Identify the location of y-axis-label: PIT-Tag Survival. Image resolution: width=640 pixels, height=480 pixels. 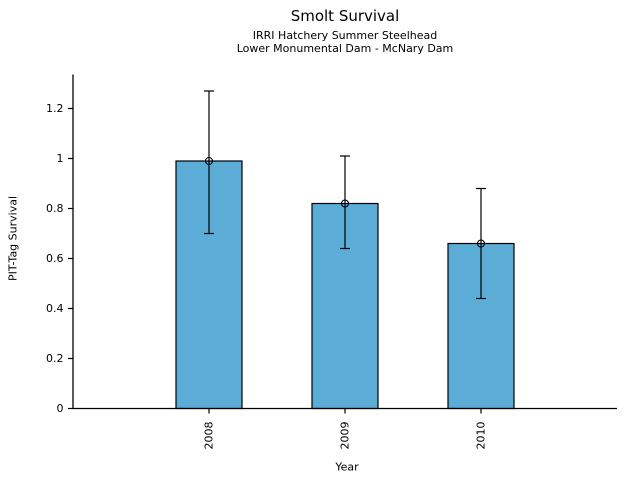
(13, 238).